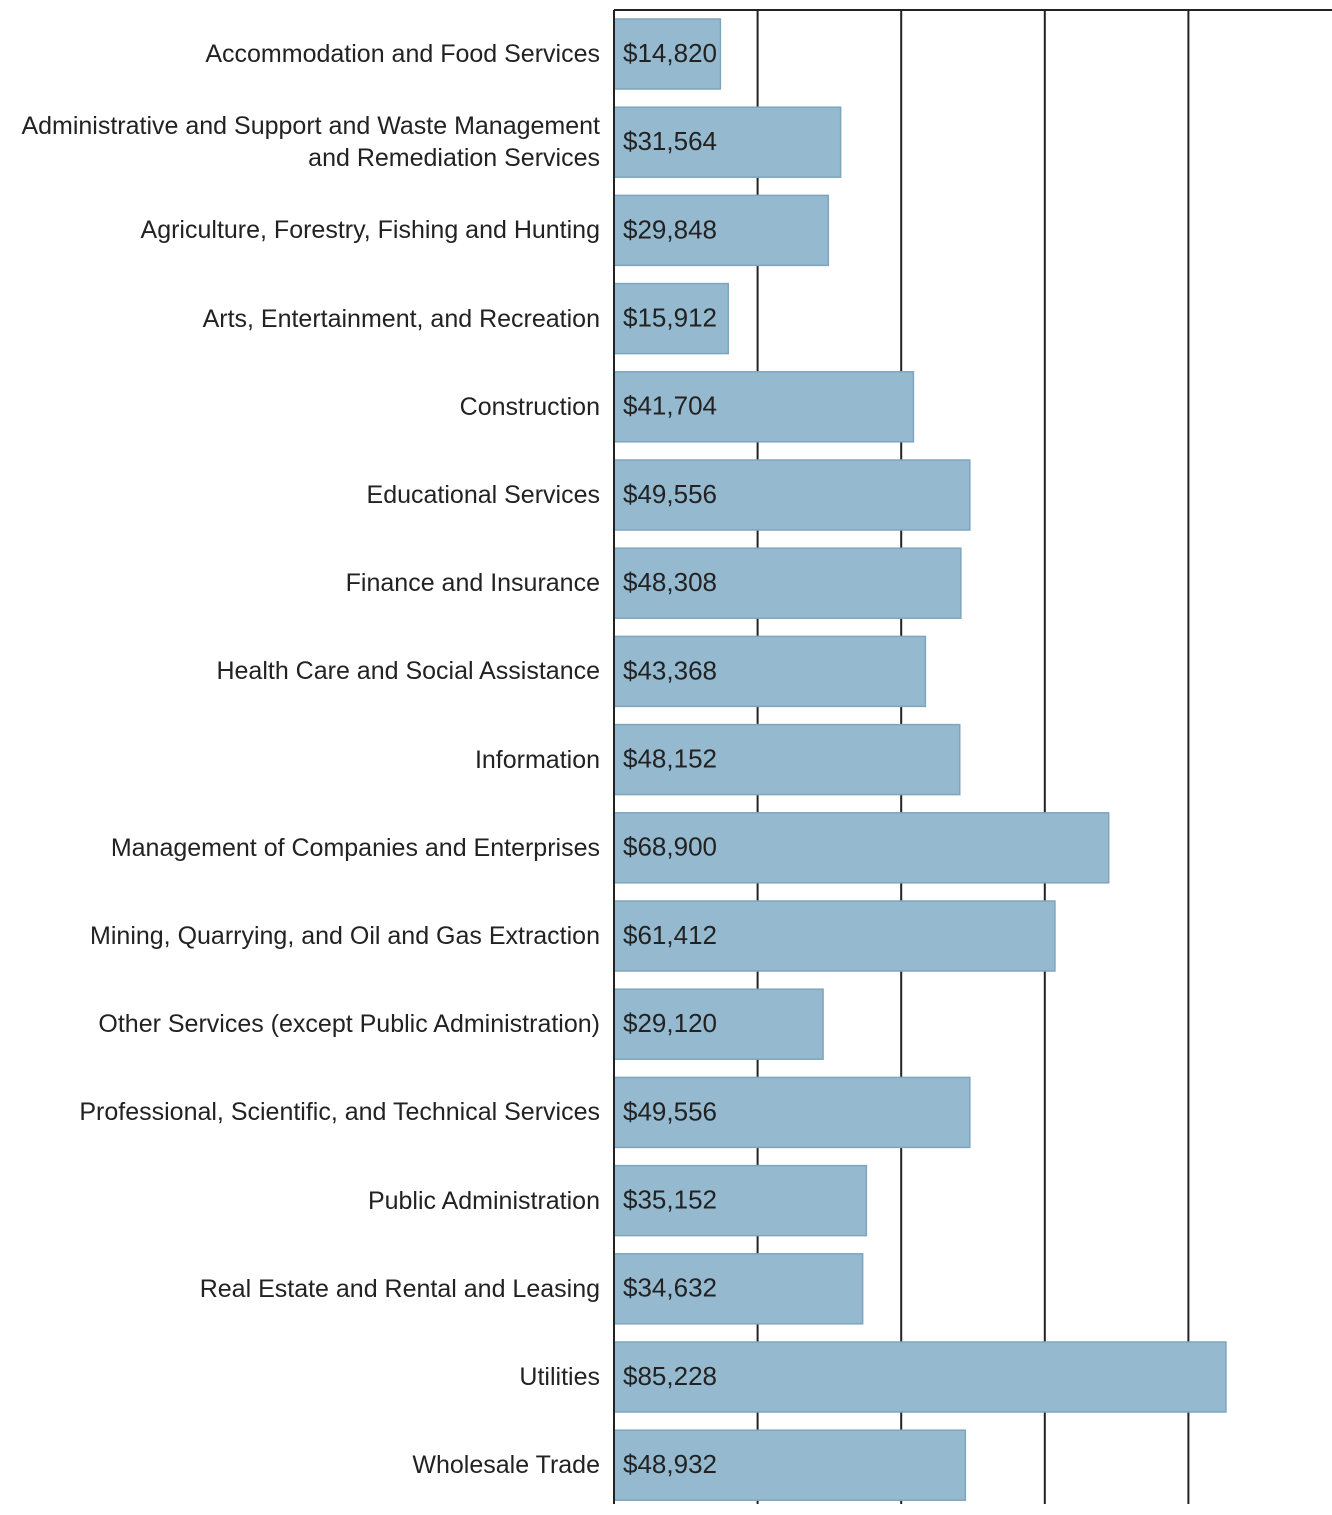 The image size is (1332, 1515). Describe the element at coordinates (402, 54) in the screenshot. I see `category-label: Accommodation and Food Services` at that location.